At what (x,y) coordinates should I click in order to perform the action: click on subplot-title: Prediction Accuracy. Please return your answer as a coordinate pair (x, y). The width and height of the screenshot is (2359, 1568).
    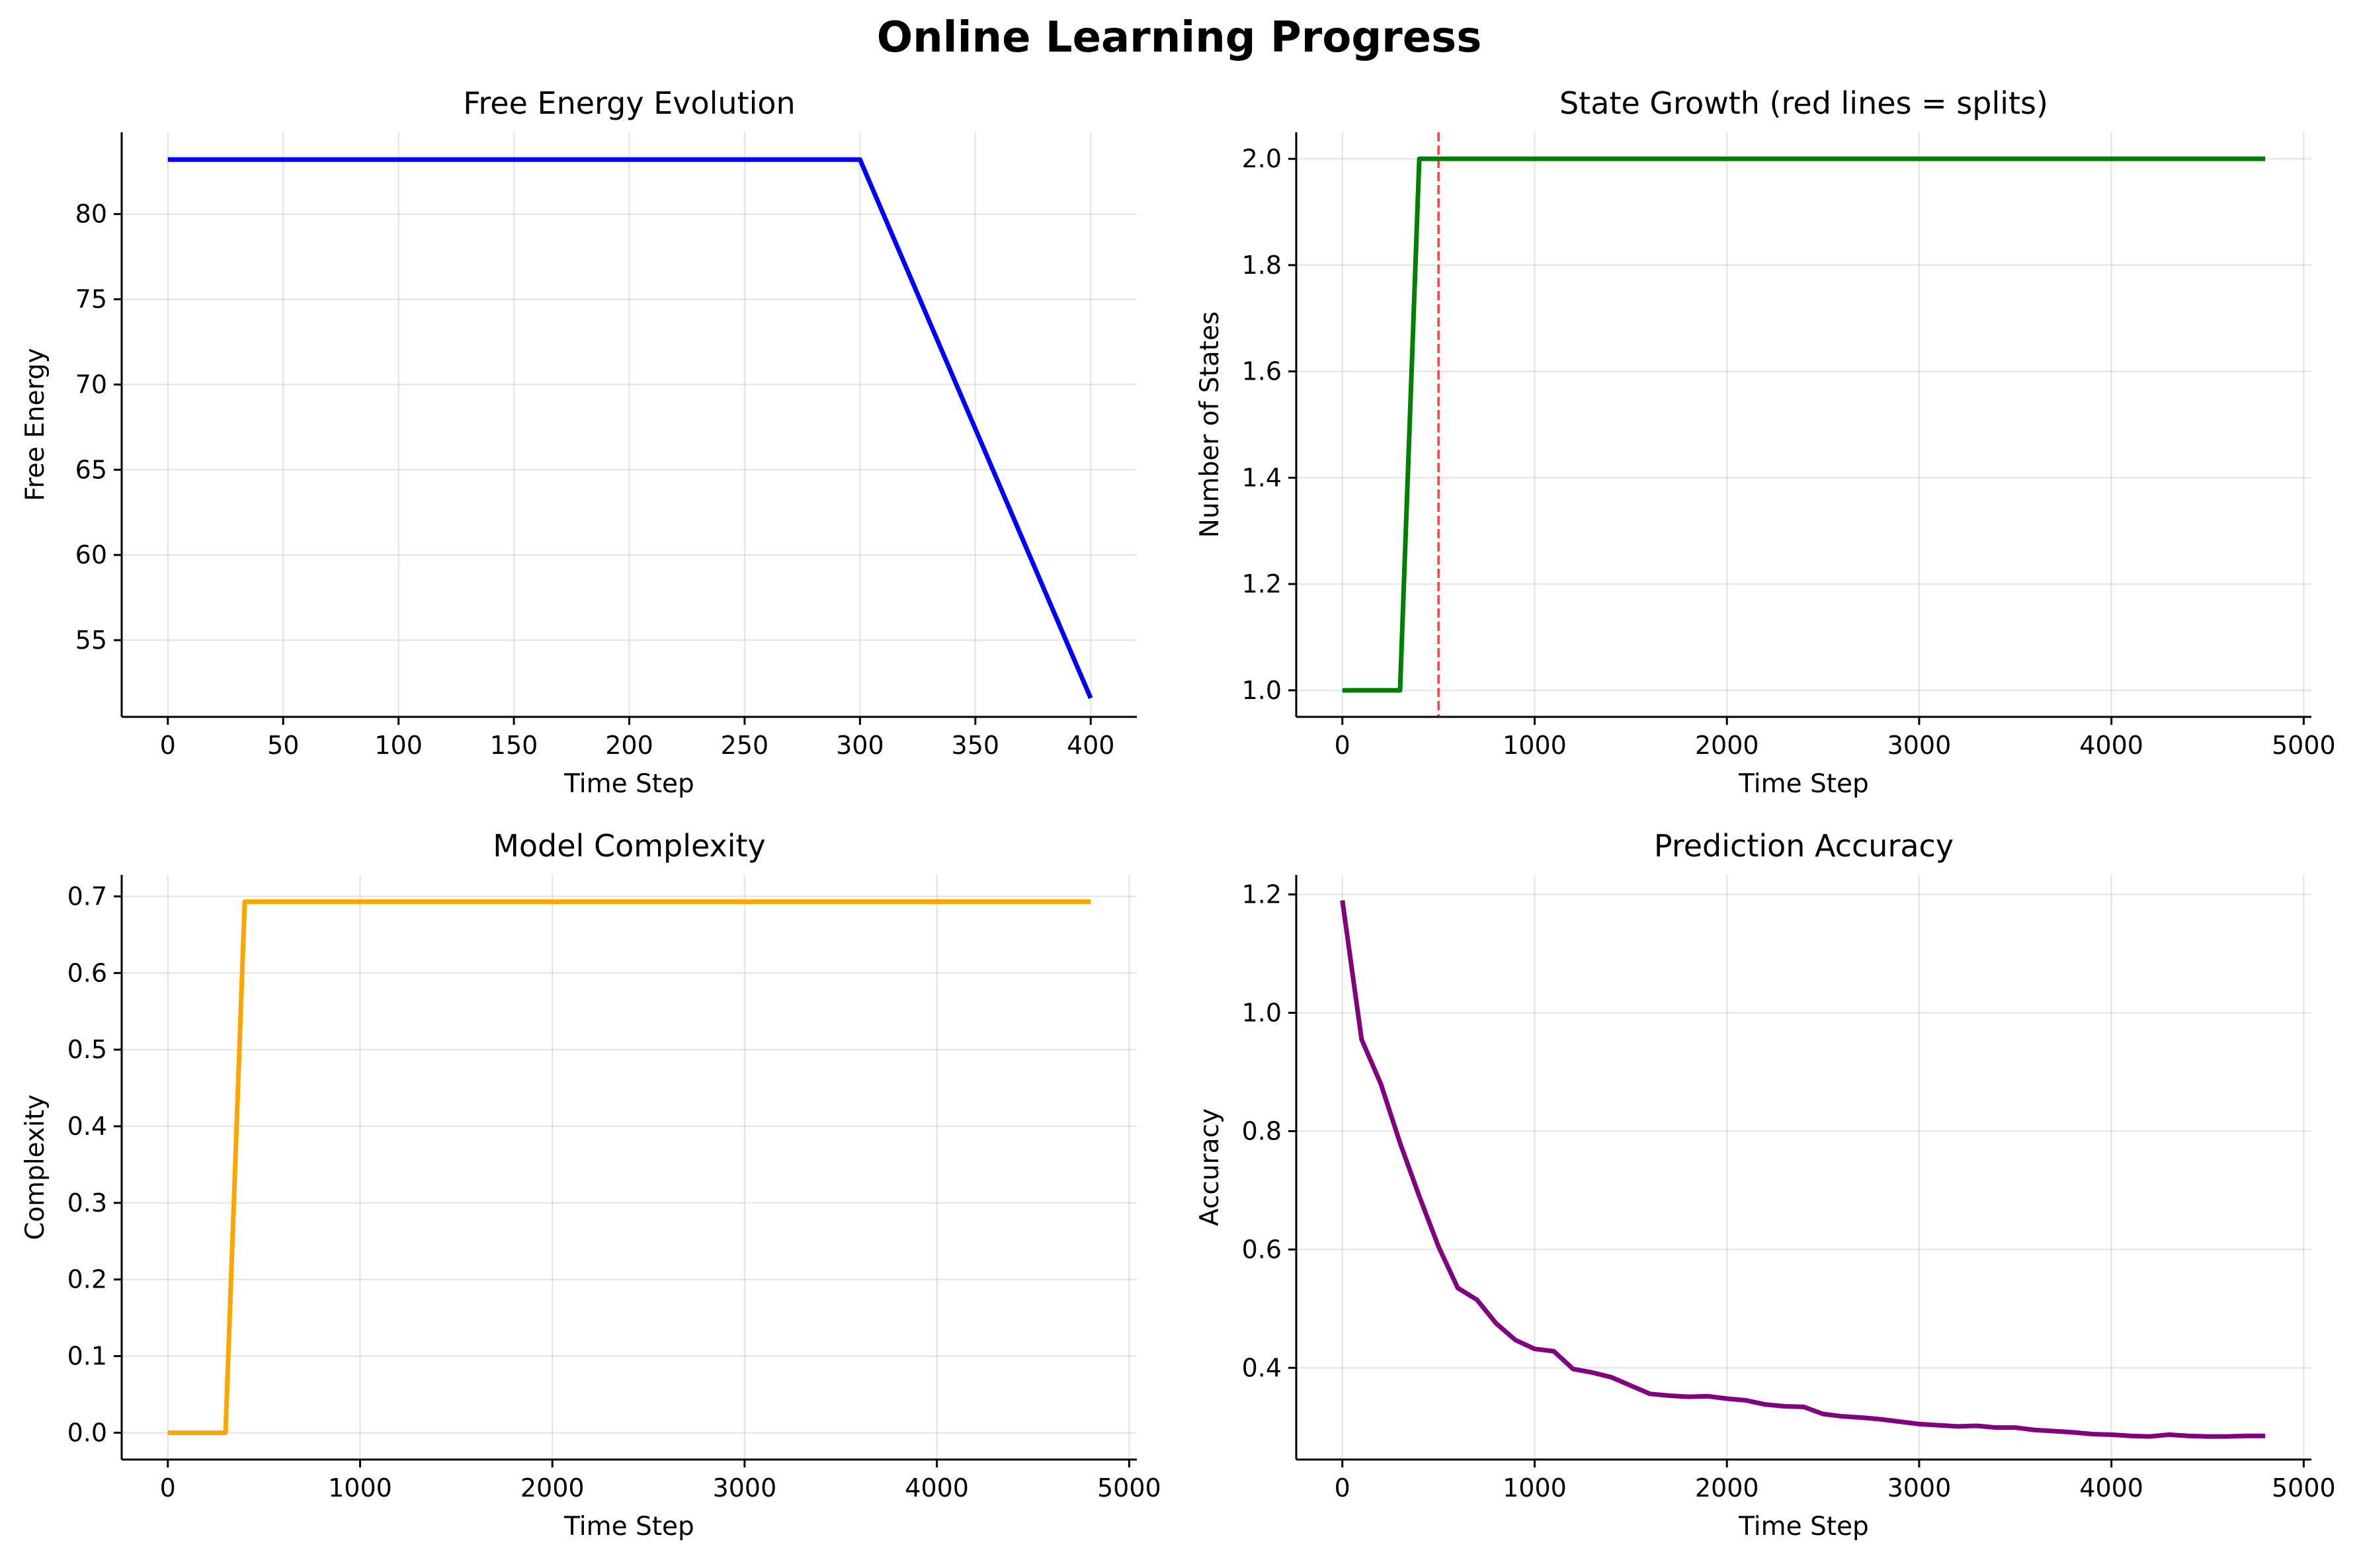
    Looking at the image, I should click on (1804, 846).